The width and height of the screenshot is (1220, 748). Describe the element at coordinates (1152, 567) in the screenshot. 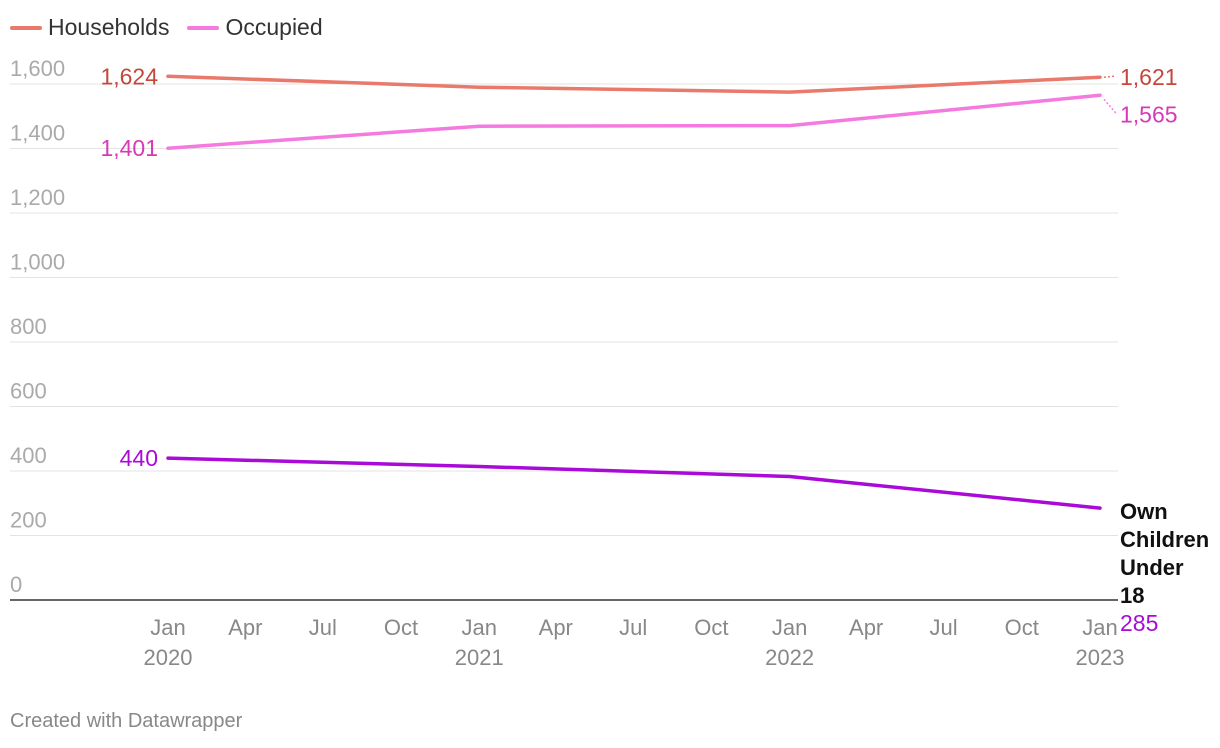

I see `series-name-label-2-line-2: Under` at that location.